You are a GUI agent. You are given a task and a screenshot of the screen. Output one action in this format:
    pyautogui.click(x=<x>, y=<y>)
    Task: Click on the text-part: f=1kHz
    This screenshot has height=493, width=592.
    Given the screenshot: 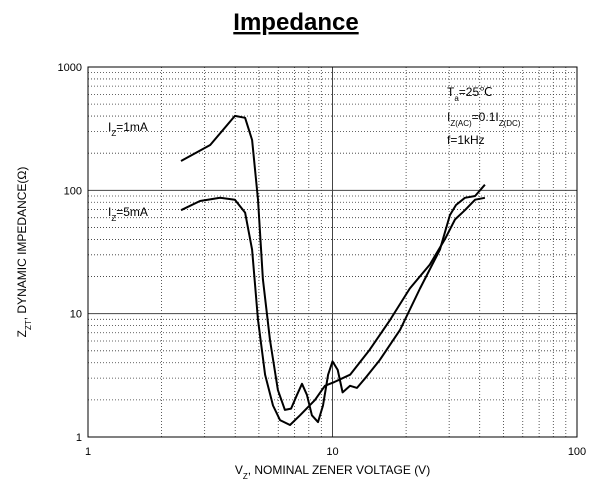 What is the action you would take?
    pyautogui.click(x=466, y=140)
    